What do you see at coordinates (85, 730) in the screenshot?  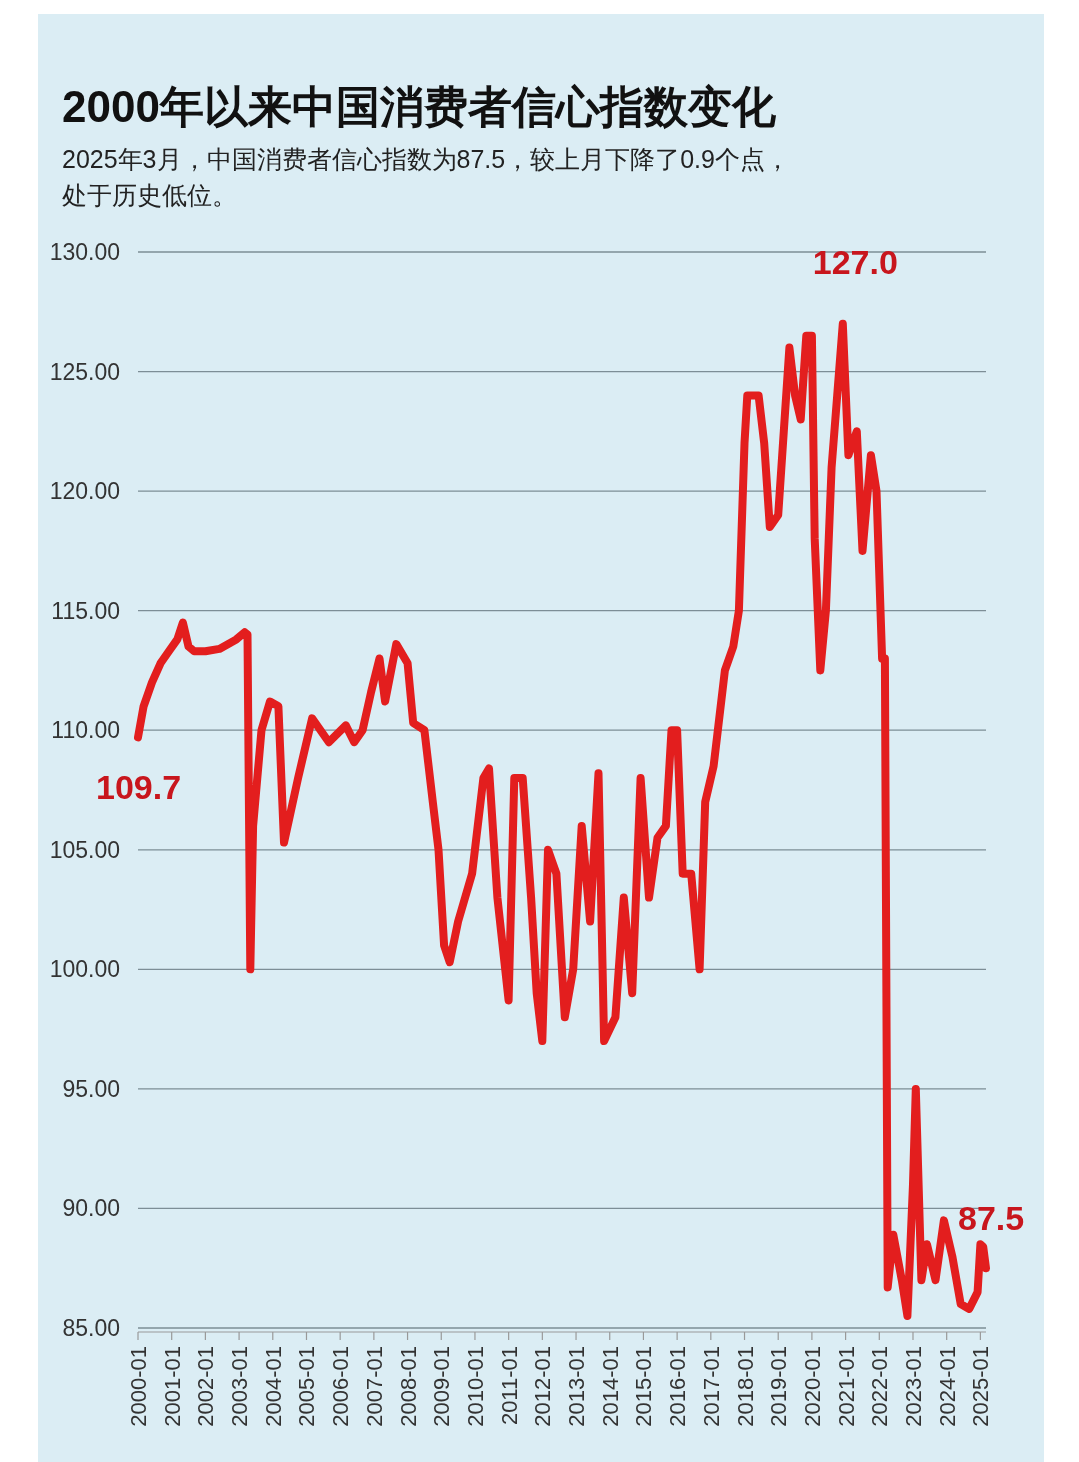 I see `y-tick-label: 110.00` at bounding box center [85, 730].